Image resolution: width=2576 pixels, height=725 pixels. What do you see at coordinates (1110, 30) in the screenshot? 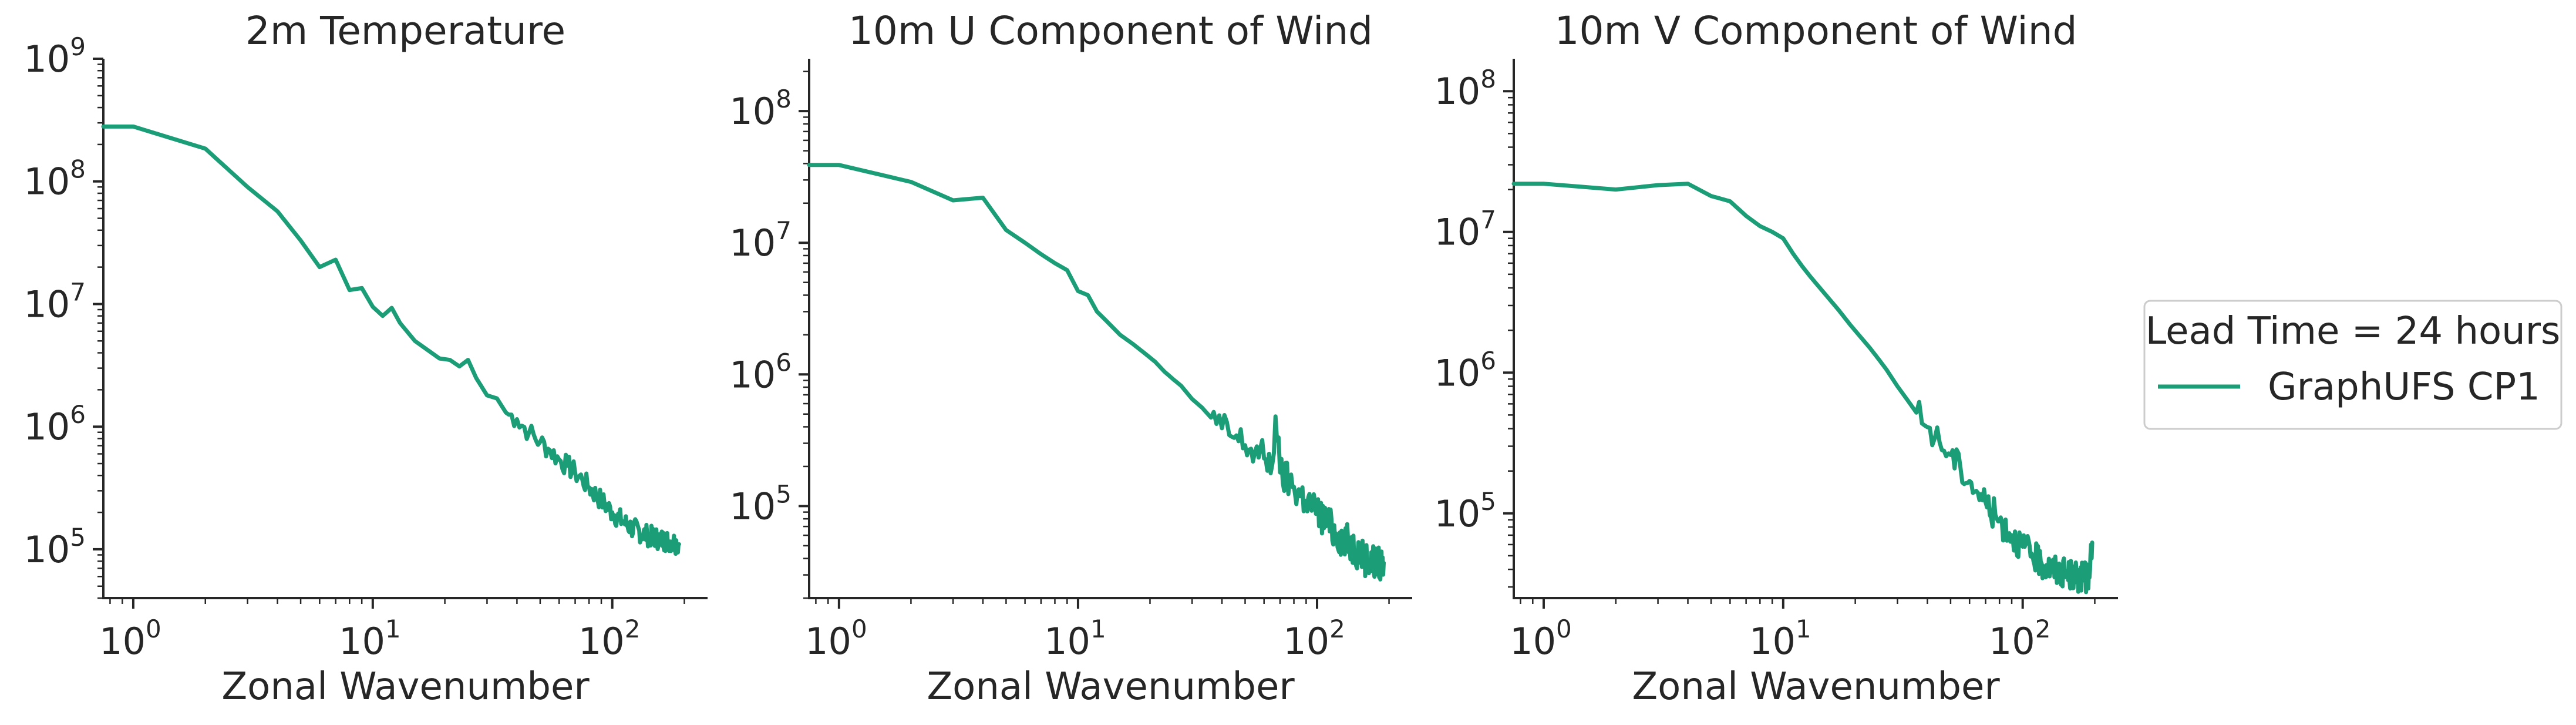
I see `chart-title: 10m U Component of Wind` at bounding box center [1110, 30].